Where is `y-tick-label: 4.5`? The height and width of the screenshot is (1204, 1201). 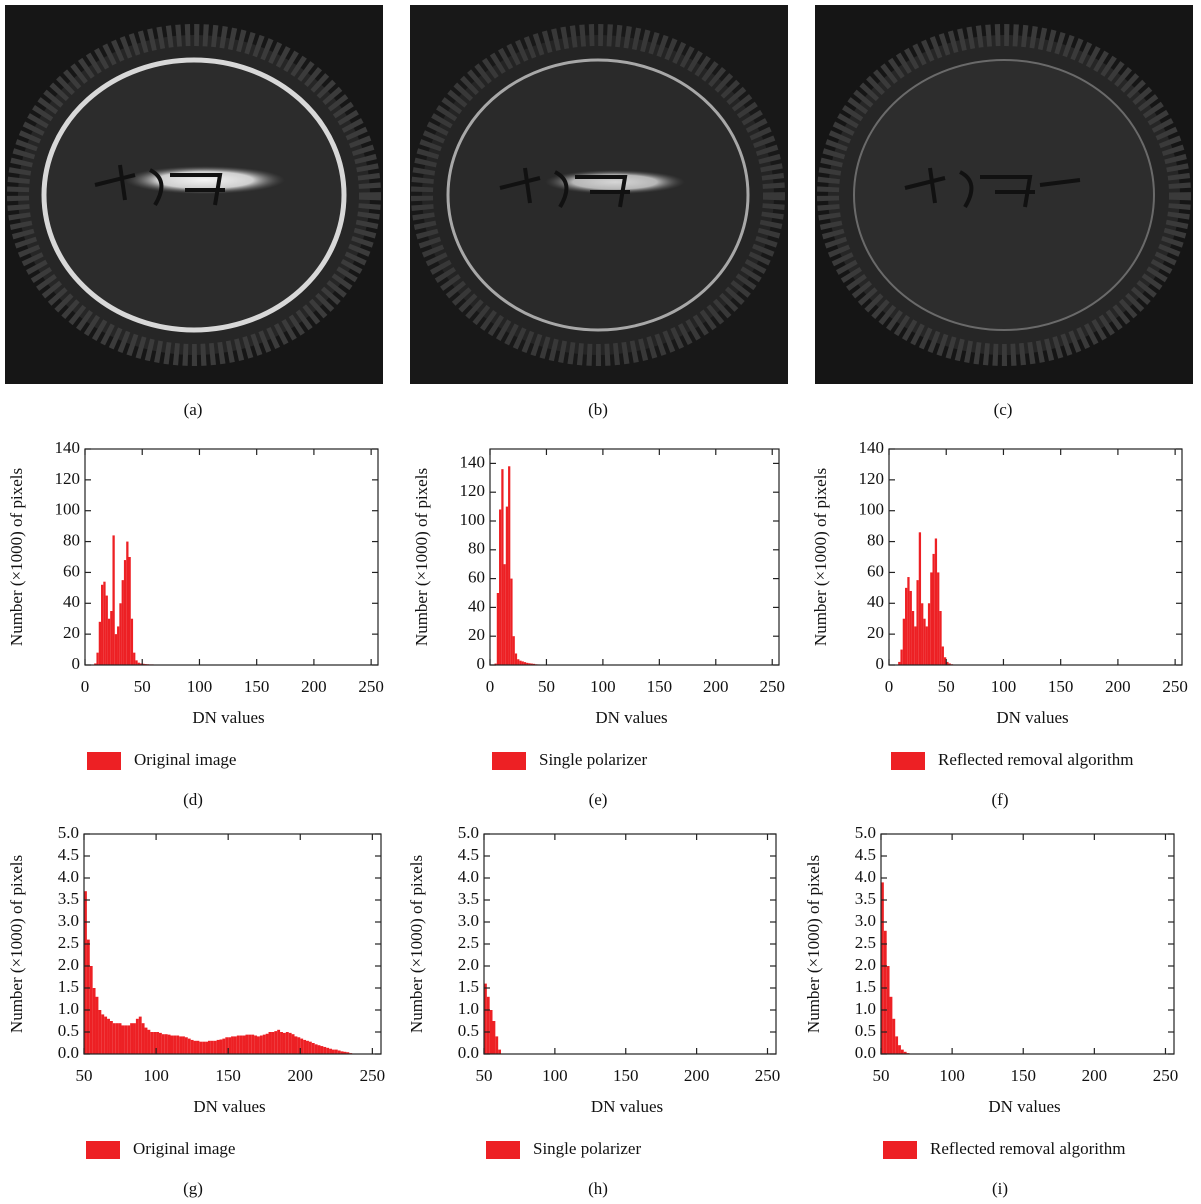
y-tick-label: 4.5 is located at coordinates (68, 854).